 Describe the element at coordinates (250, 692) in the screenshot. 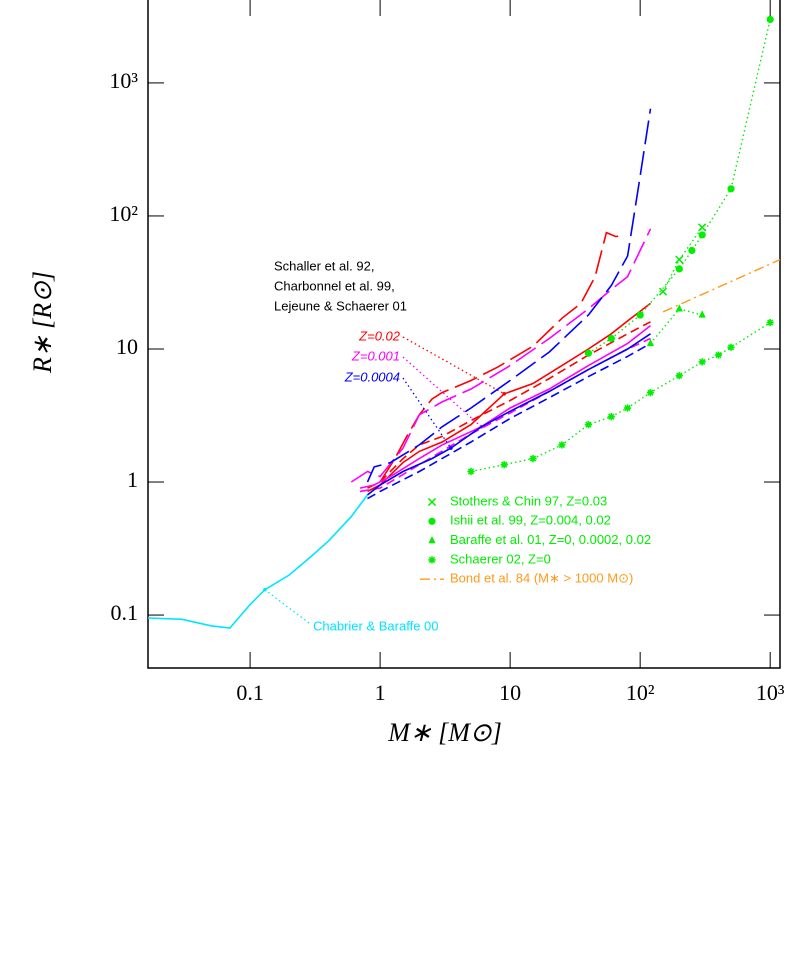

I see `x-tick-label: 0.1` at that location.